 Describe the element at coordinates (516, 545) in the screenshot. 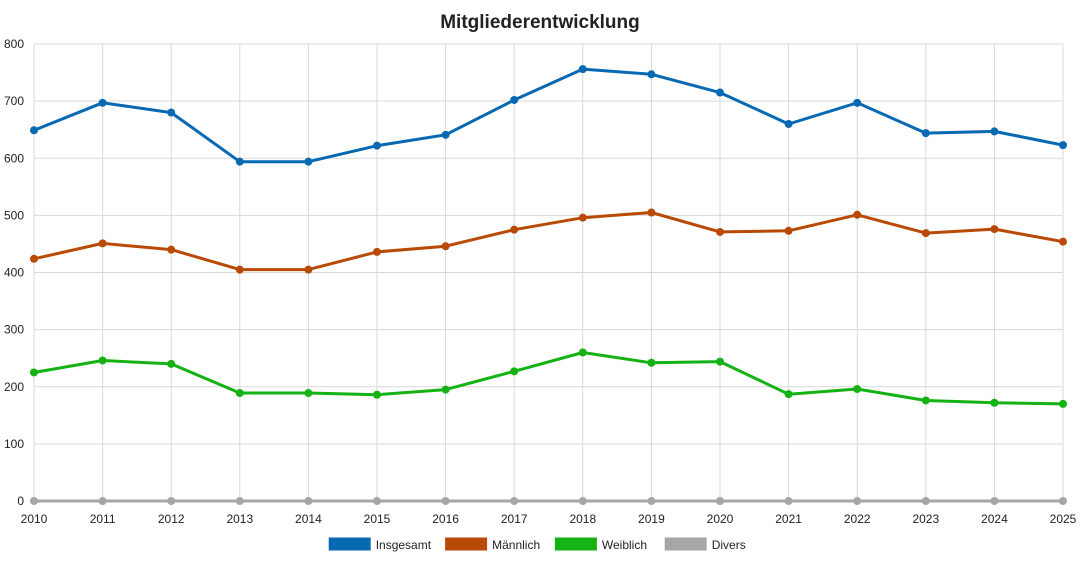

I see `legend-label: Männlich` at that location.